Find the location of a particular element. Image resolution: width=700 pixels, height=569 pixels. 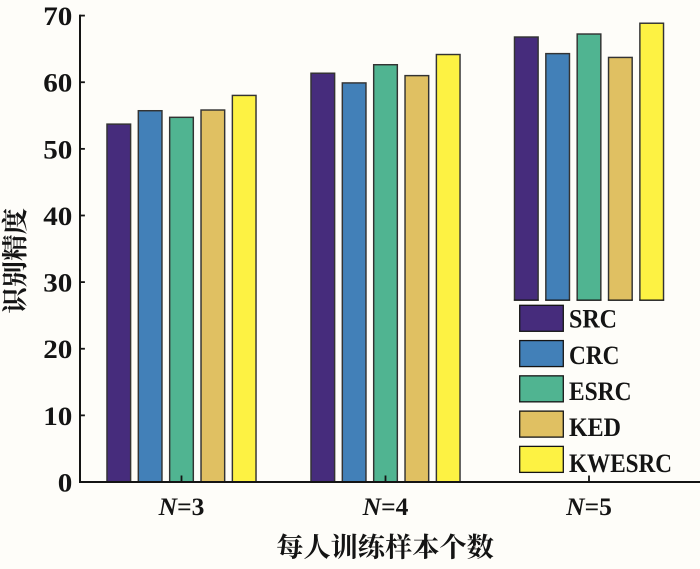

svg-text: KED is located at coordinates (595, 427).